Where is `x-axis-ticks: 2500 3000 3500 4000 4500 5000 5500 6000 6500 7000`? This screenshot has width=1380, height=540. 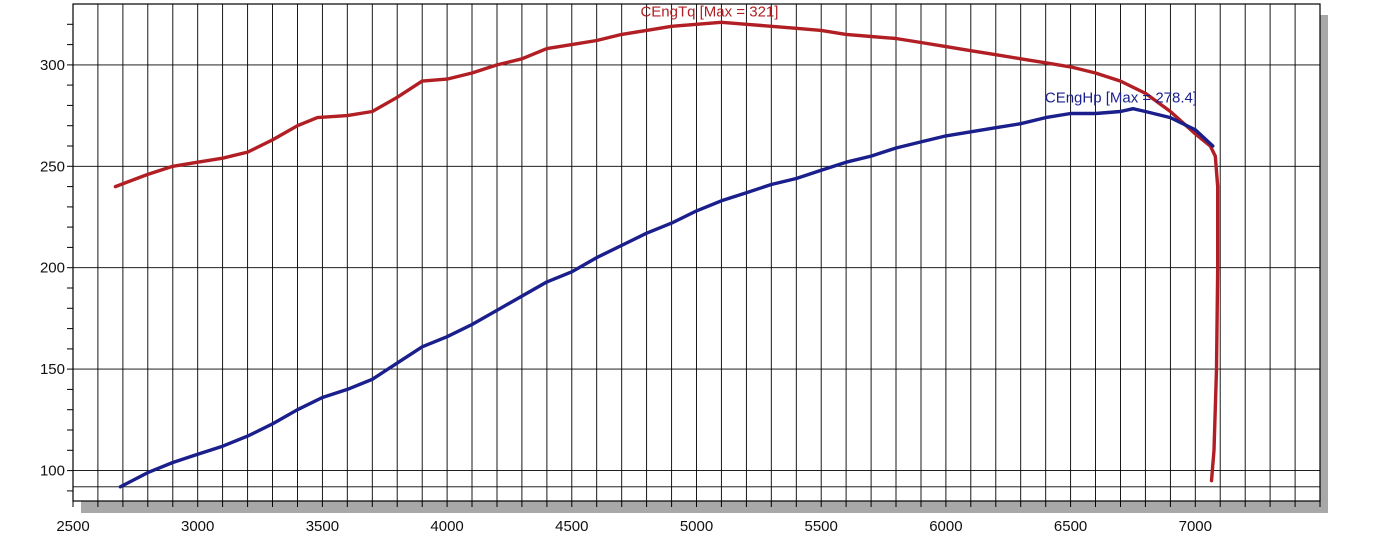
x-axis-ticks: 2500 3000 3500 4000 4500 5000 5500 6000 6500 7000 is located at coordinates (688, 518).